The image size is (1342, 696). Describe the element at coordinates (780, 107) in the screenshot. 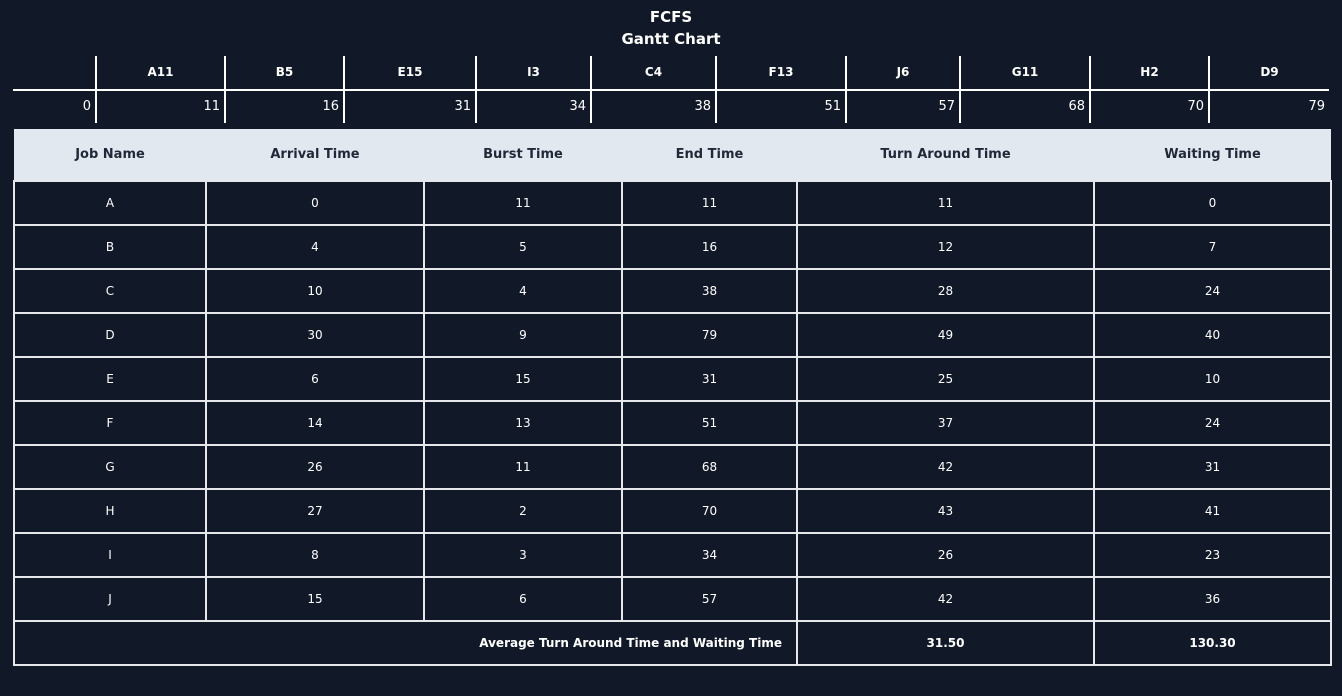

I see `gantt-time-cell: 51` at that location.